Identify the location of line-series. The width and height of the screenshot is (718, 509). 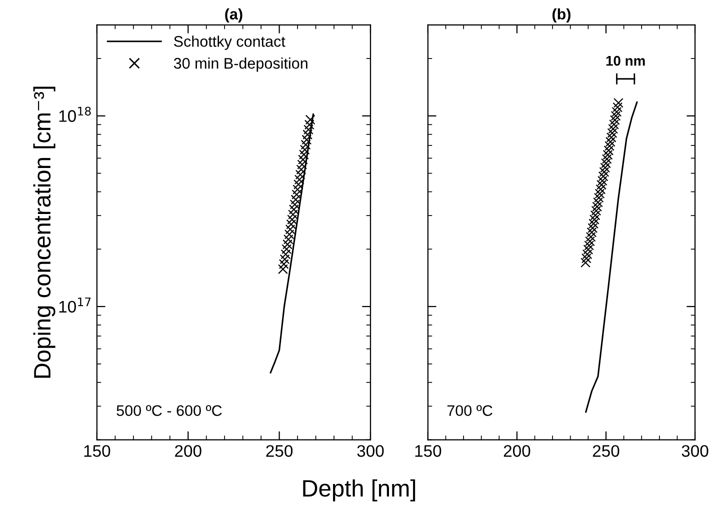
(292, 243).